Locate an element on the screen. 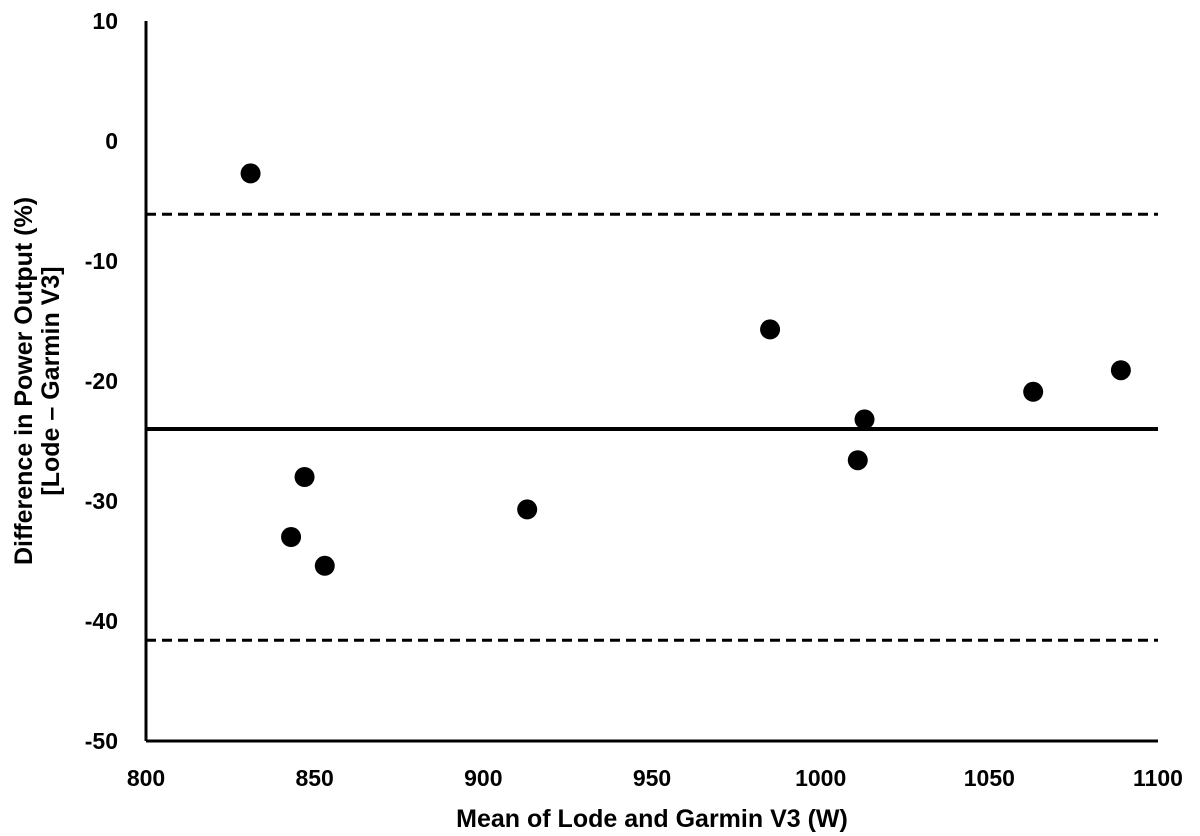  x-tick-label: 850 is located at coordinates (314, 778).